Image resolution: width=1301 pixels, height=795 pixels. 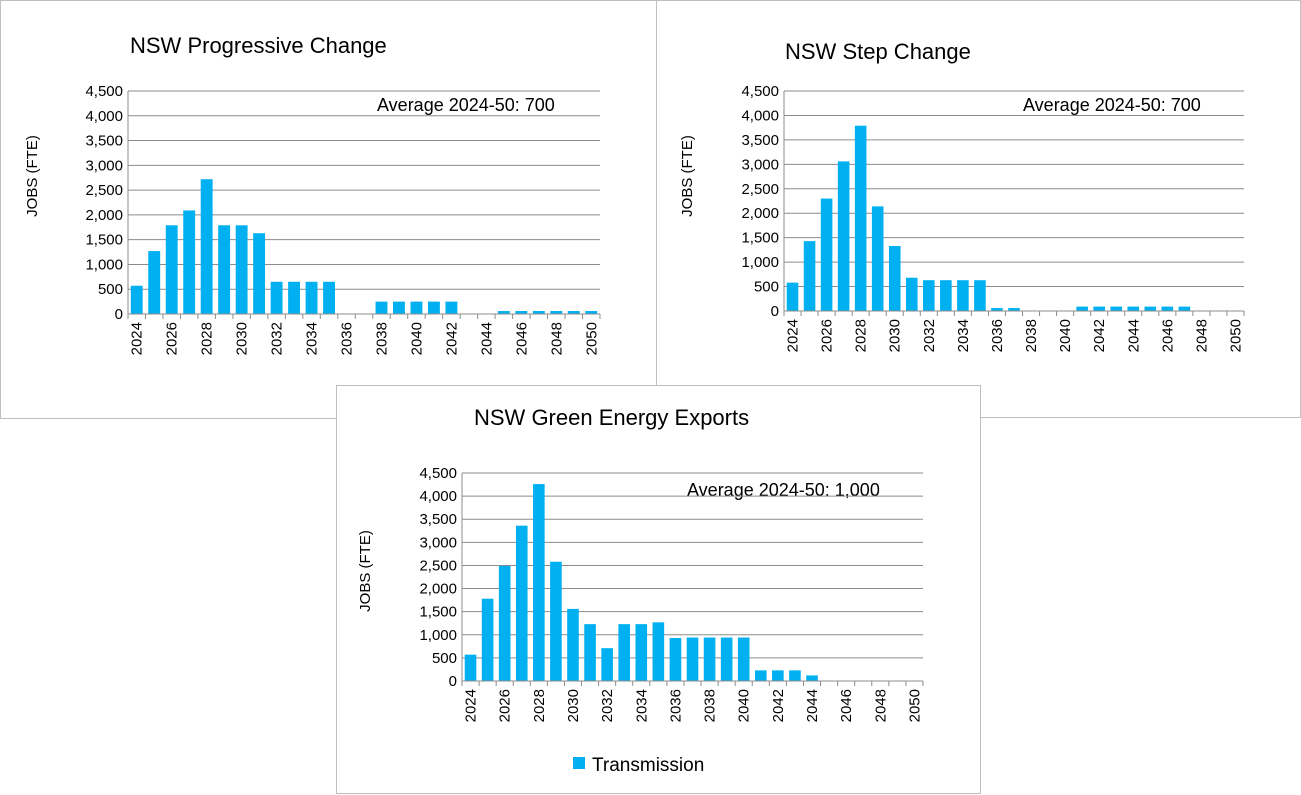 What do you see at coordinates (486, 338) in the screenshot?
I see `x-tick-label: 2044` at bounding box center [486, 338].